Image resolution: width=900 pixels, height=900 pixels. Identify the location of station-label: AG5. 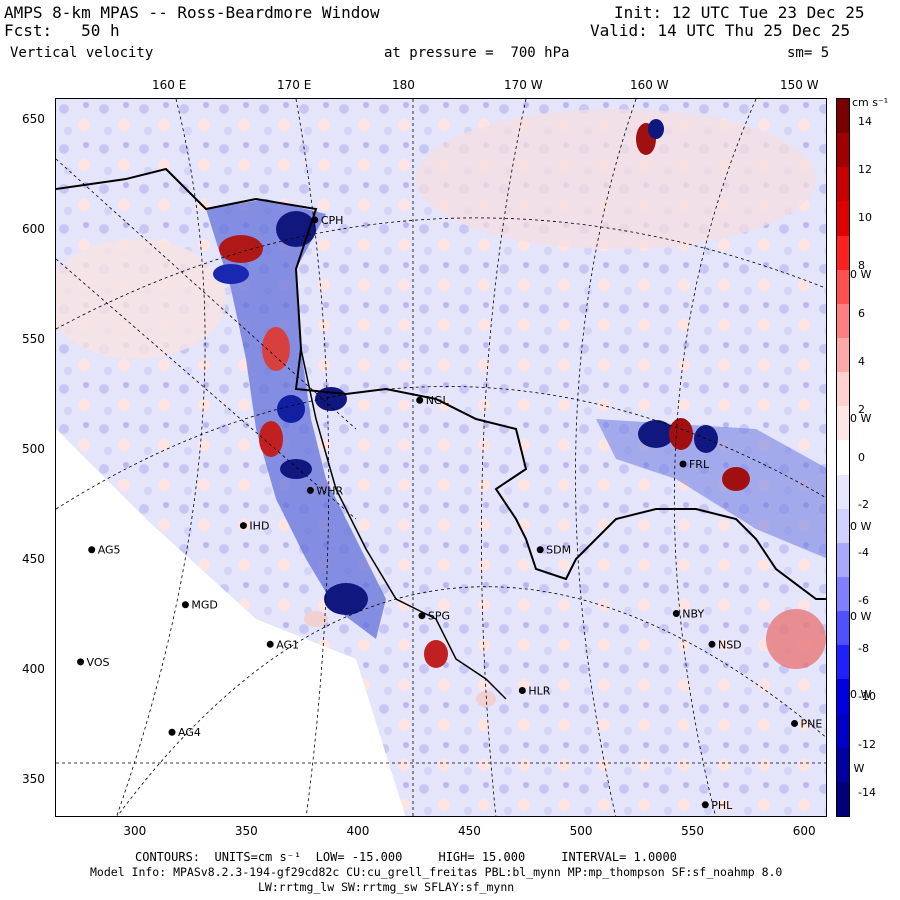
(109, 550).